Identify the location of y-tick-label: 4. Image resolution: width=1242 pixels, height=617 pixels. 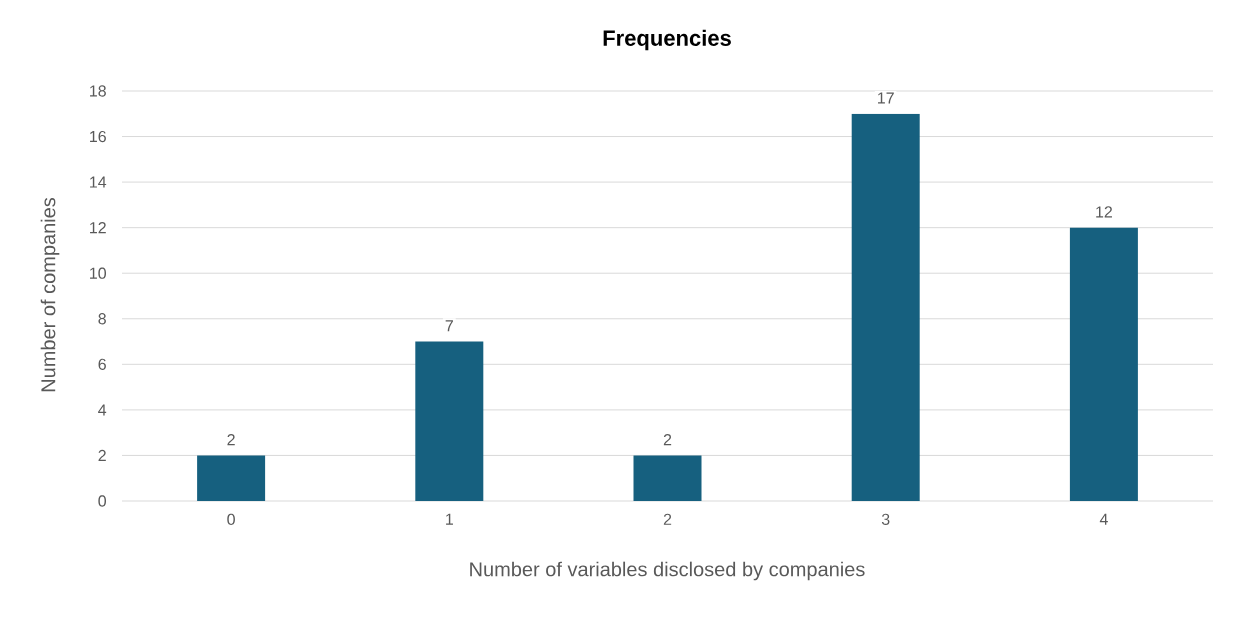
(102, 410).